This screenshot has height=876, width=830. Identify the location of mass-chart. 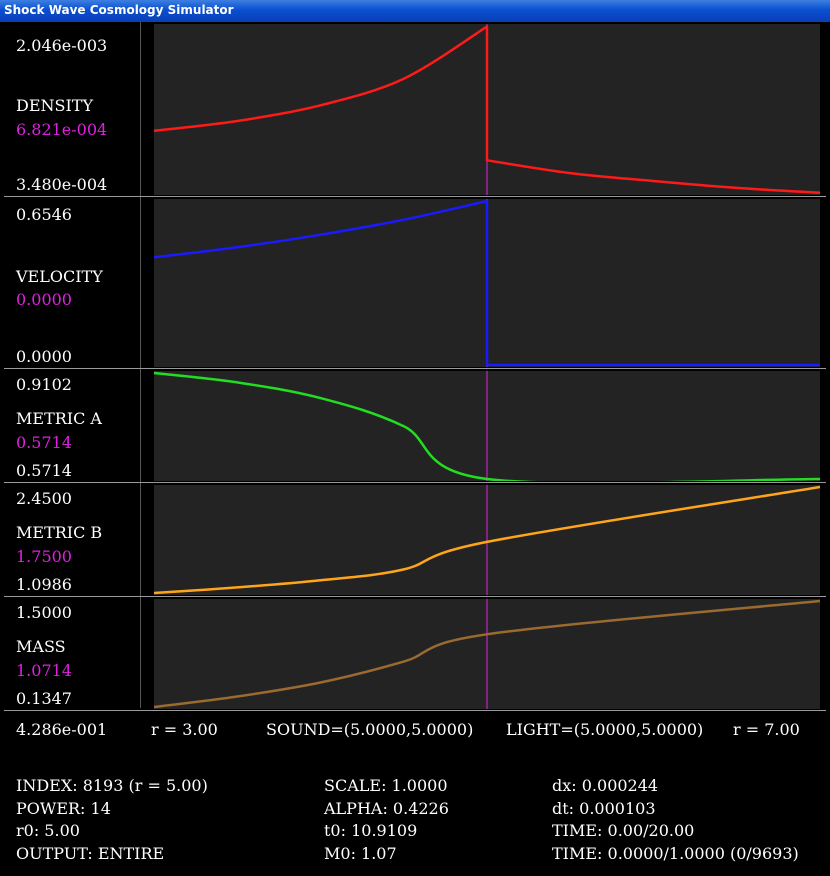
(487, 654).